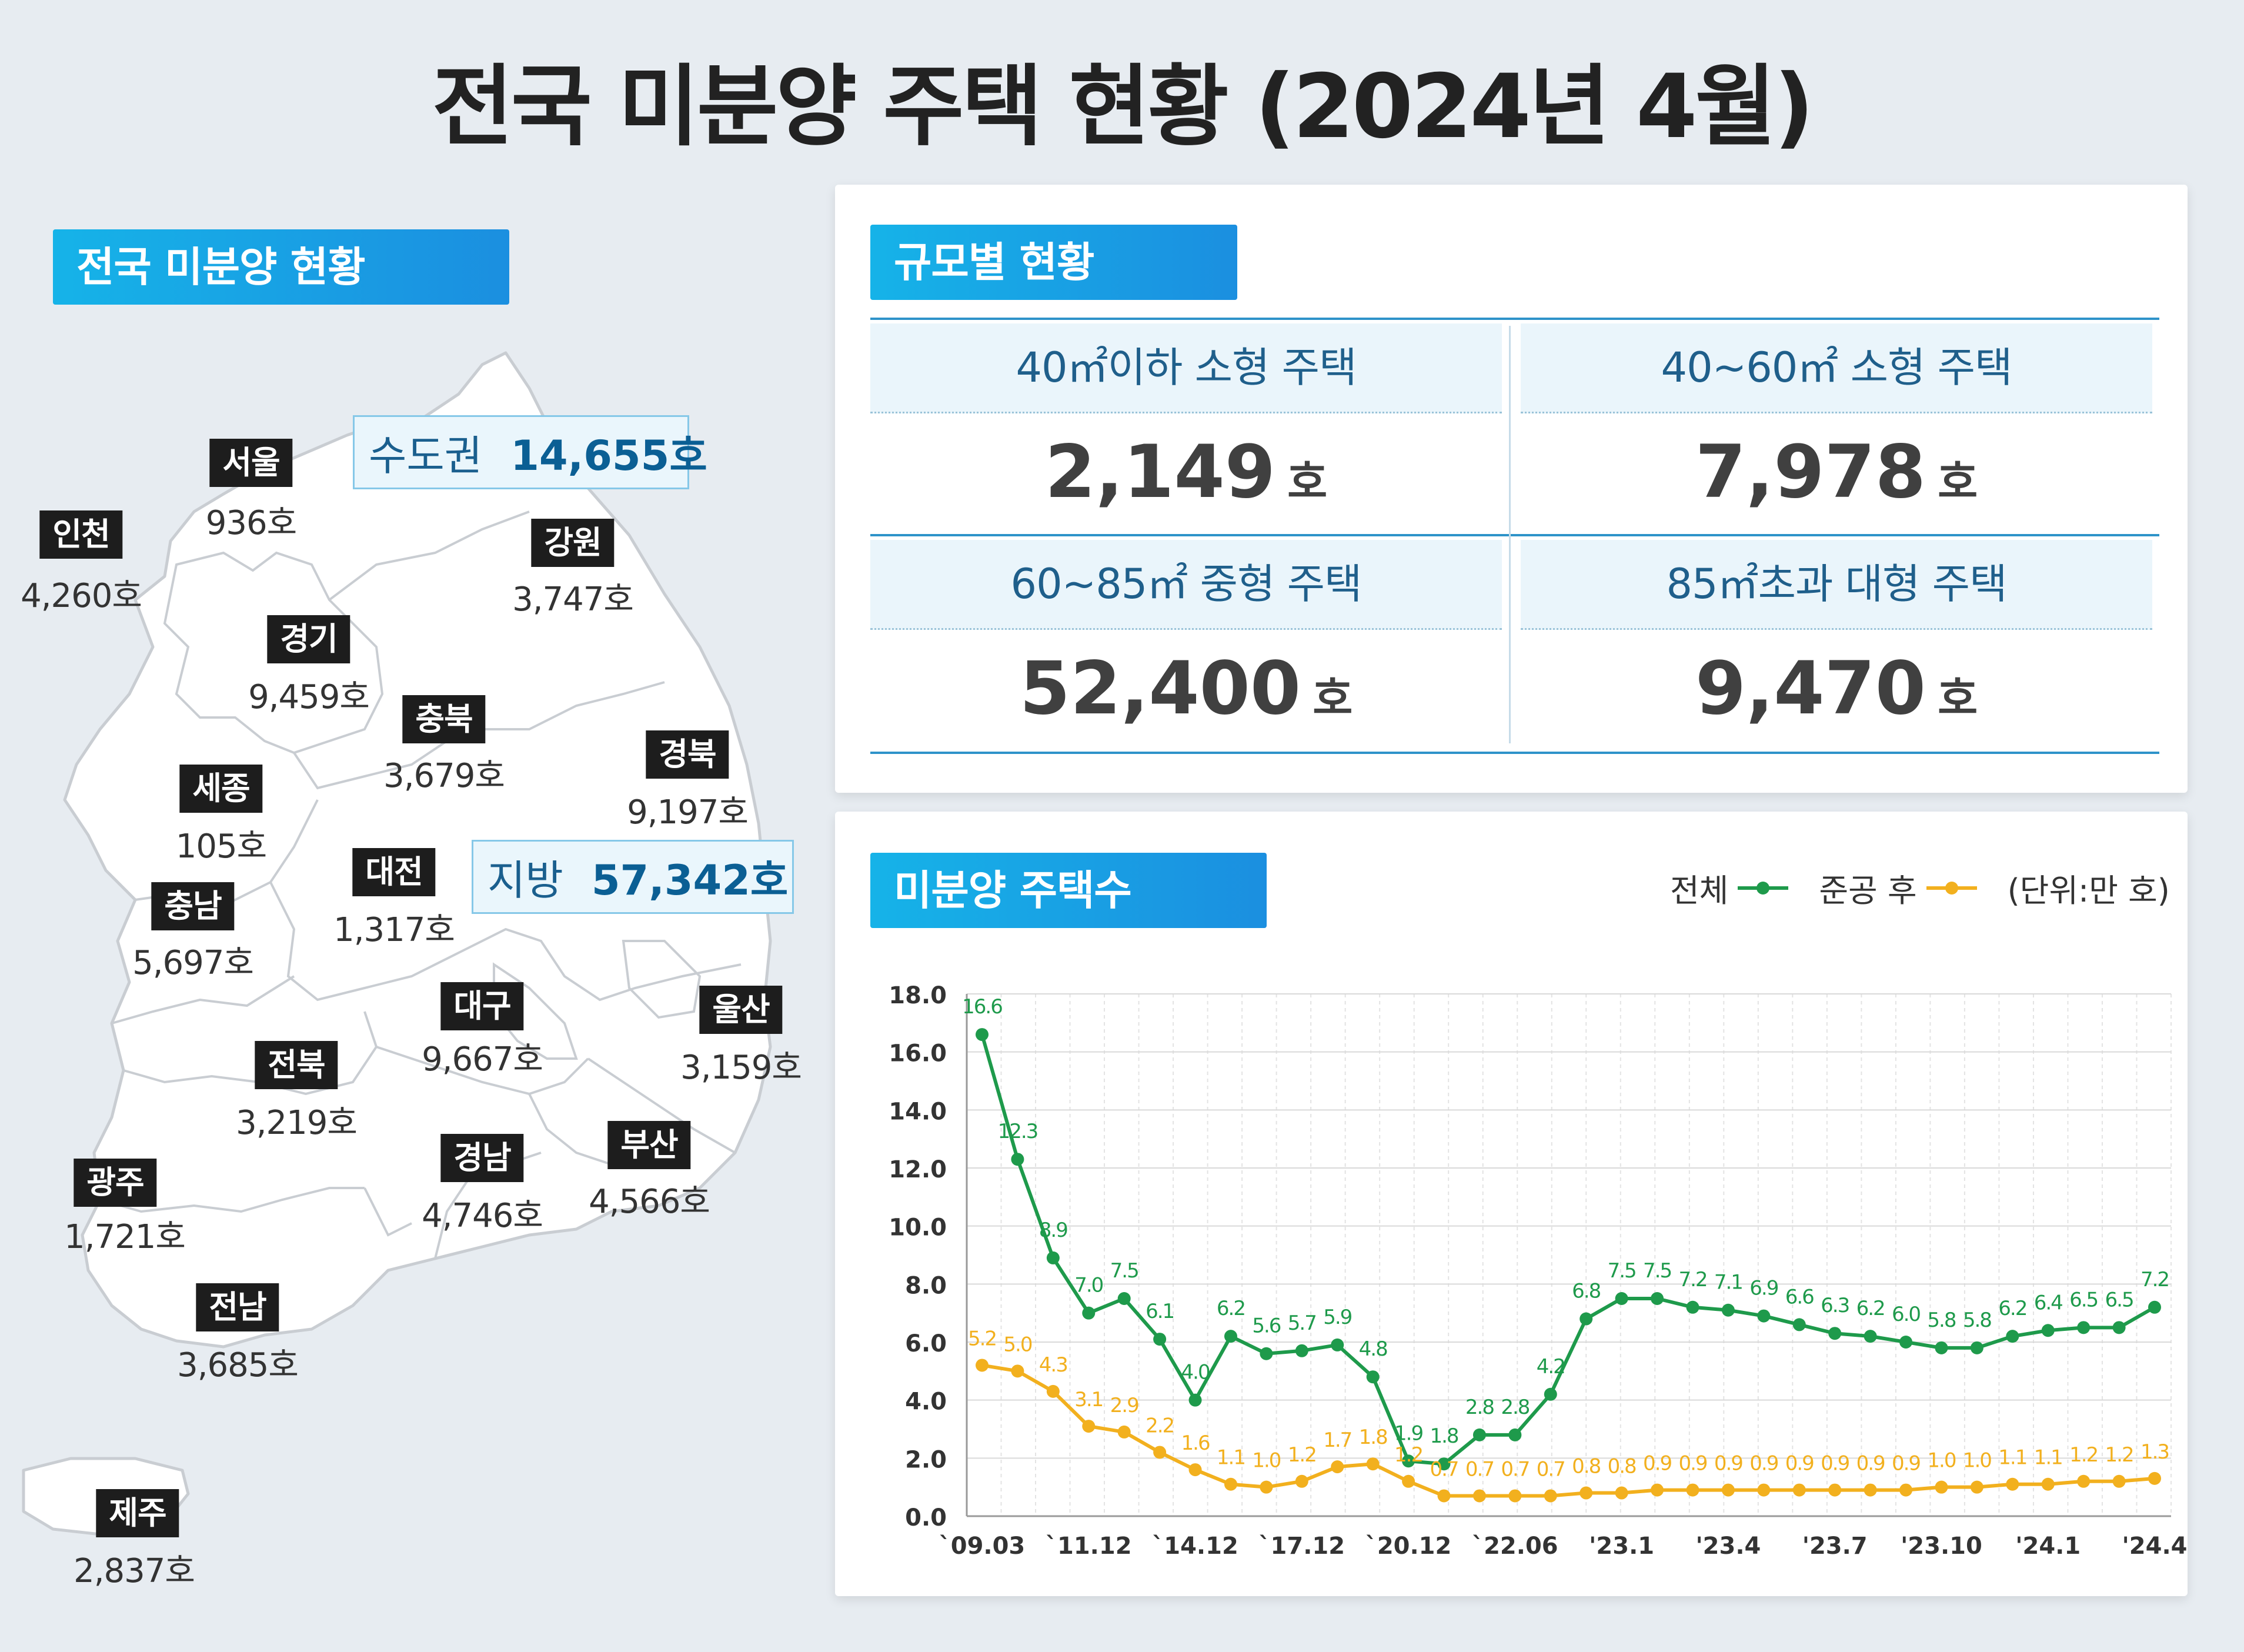  I want to click on provincial-area-box: 지방 57,342호, so click(633, 877).